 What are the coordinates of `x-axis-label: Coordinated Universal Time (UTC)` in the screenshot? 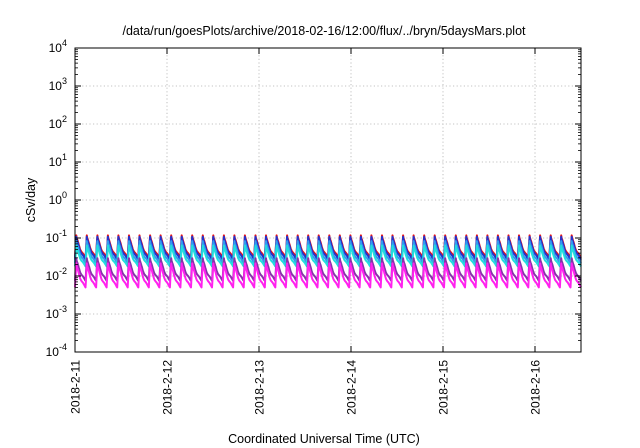 It's located at (324, 439).